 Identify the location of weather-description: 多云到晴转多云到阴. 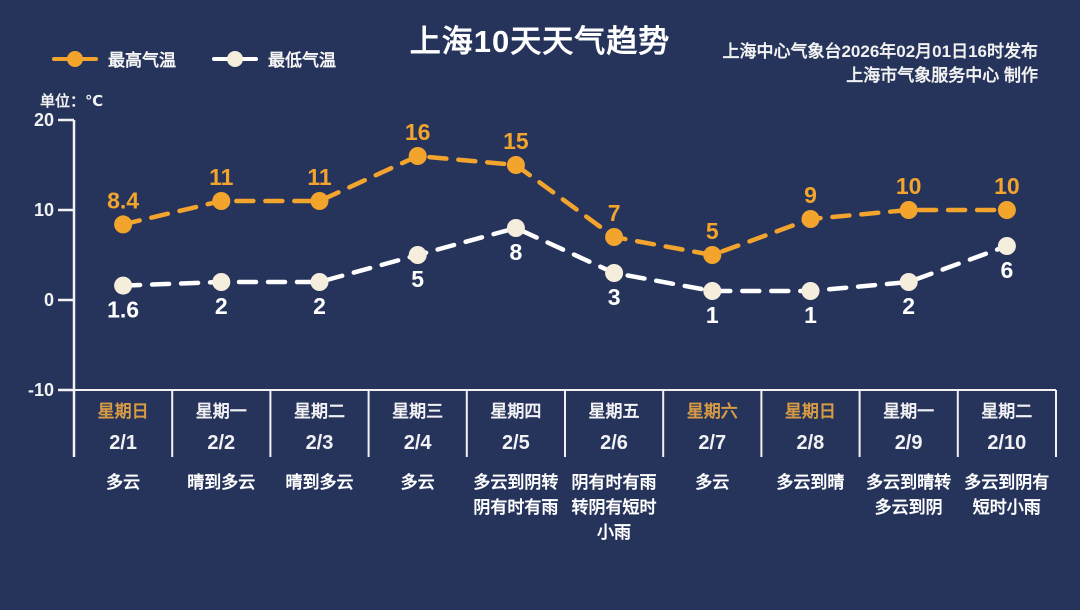
(909, 495).